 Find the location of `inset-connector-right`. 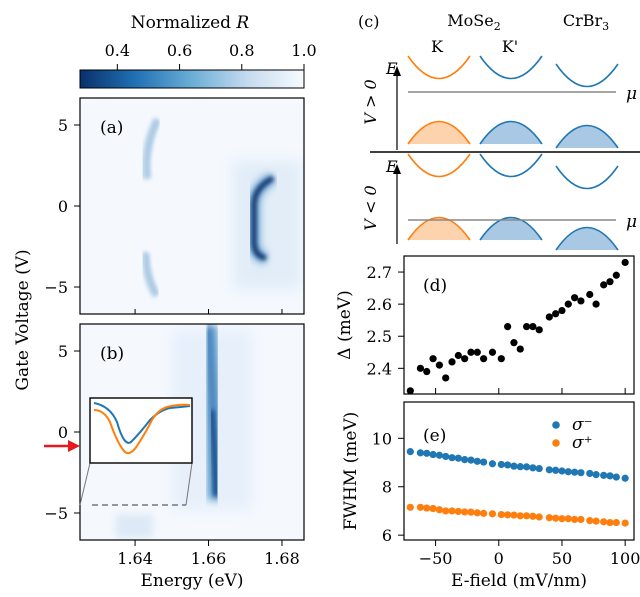

inset-connector-right is located at coordinates (189, 484).